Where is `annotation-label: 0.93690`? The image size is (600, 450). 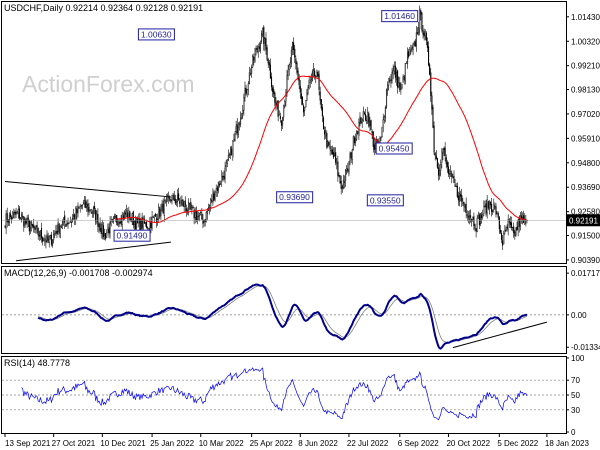 annotation-label: 0.93690 is located at coordinates (294, 197).